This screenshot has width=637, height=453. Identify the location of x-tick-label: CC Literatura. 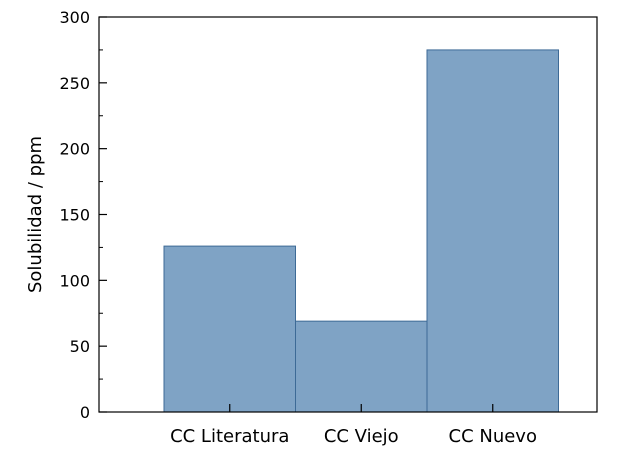
(229, 436).